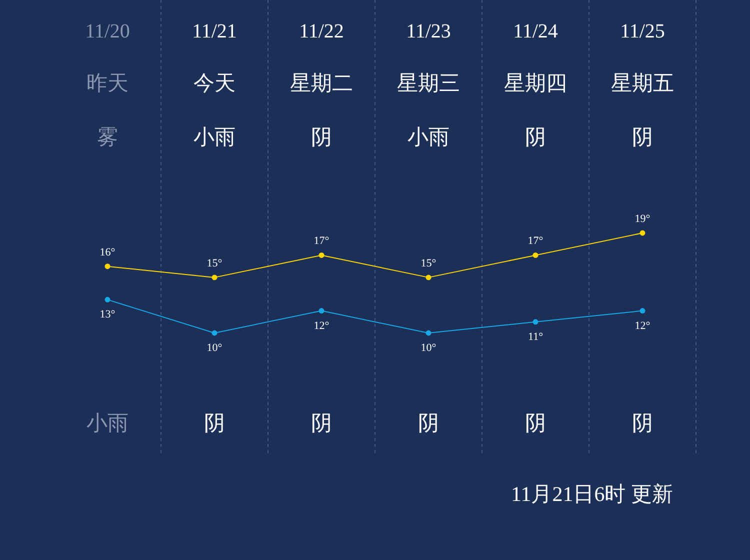 This screenshot has width=750, height=560. I want to click on text: 雾, so click(107, 137).